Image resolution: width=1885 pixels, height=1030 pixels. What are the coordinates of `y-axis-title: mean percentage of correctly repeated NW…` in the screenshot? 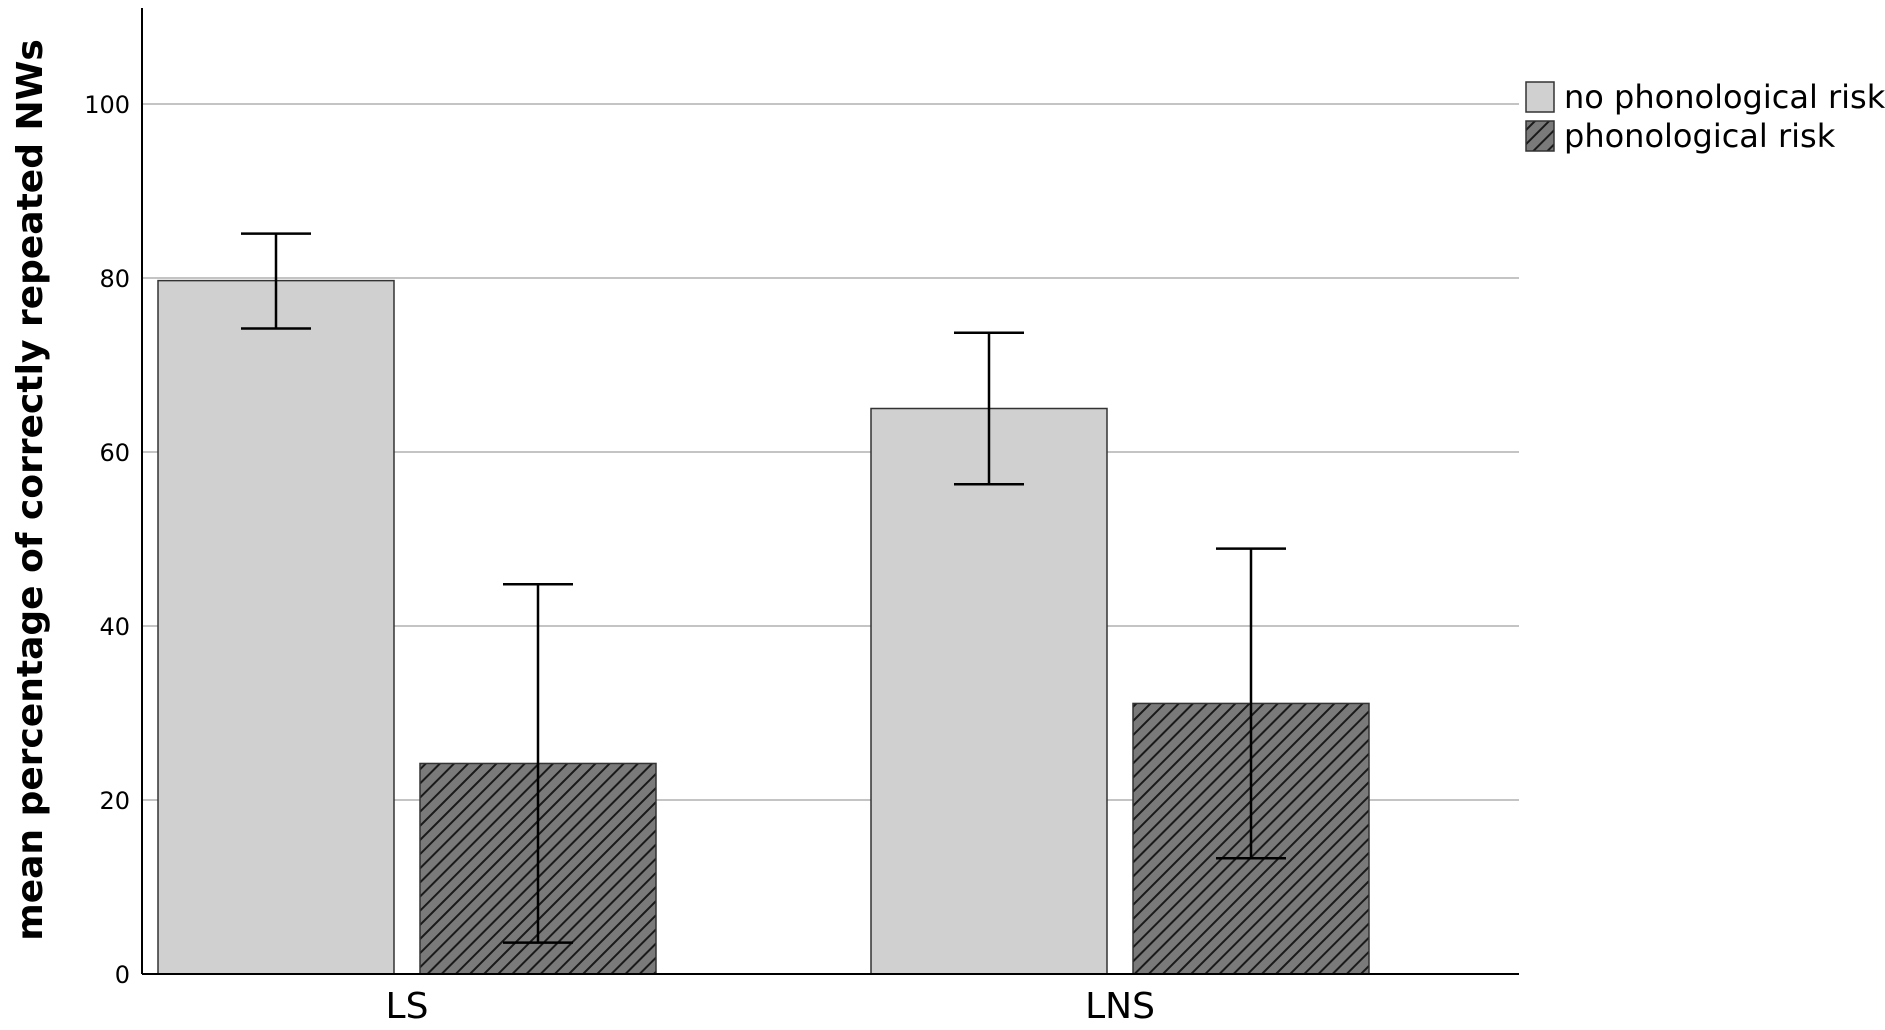 It's located at (30, 490).